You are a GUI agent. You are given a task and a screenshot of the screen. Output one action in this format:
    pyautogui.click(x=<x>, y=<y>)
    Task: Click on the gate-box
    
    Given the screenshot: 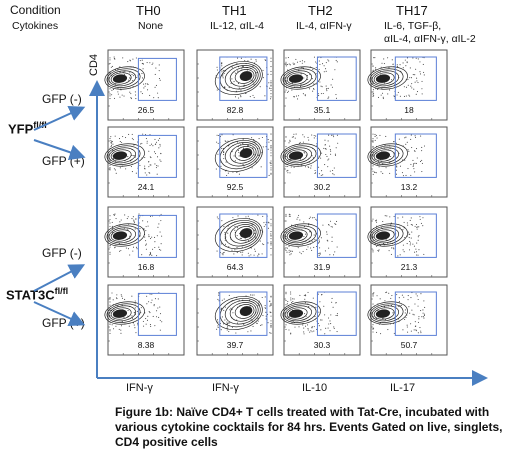 What is the action you would take?
    pyautogui.click(x=243, y=155)
    